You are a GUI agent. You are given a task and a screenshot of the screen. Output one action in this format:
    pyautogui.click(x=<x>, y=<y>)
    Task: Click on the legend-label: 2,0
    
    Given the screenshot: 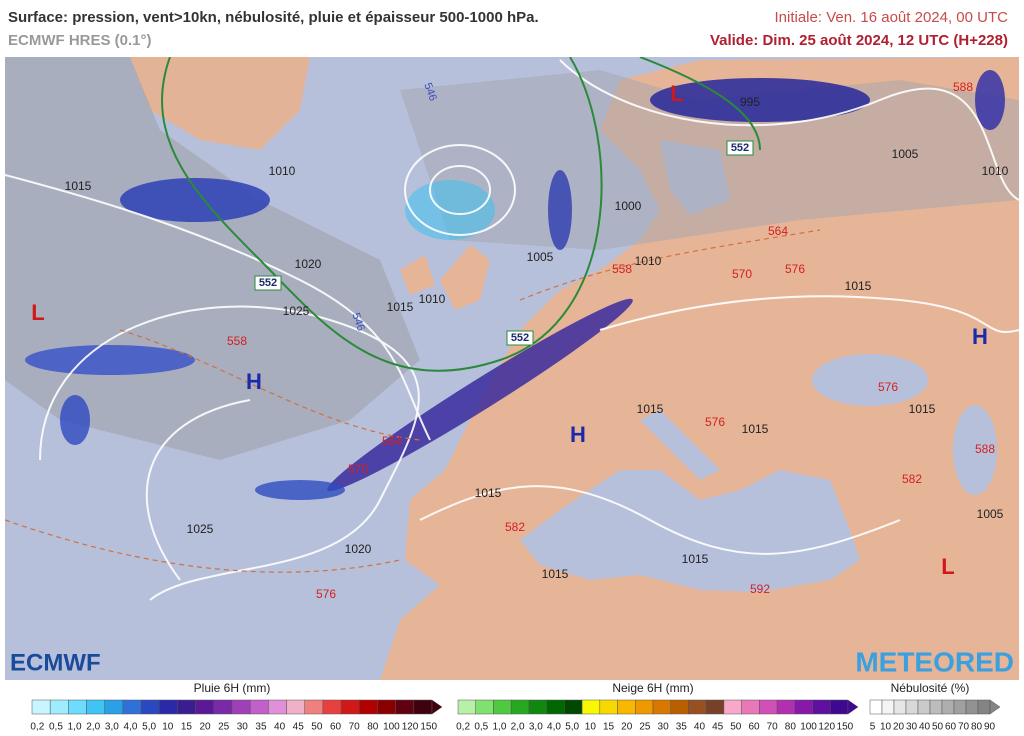 What is the action you would take?
    pyautogui.click(x=93, y=727)
    